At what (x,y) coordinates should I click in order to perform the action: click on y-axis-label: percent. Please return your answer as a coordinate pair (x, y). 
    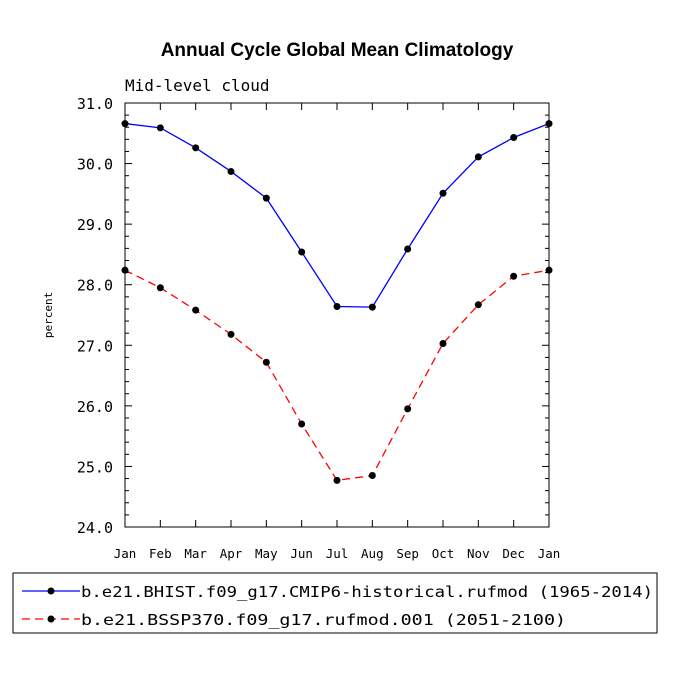
    Looking at the image, I should click on (48, 315).